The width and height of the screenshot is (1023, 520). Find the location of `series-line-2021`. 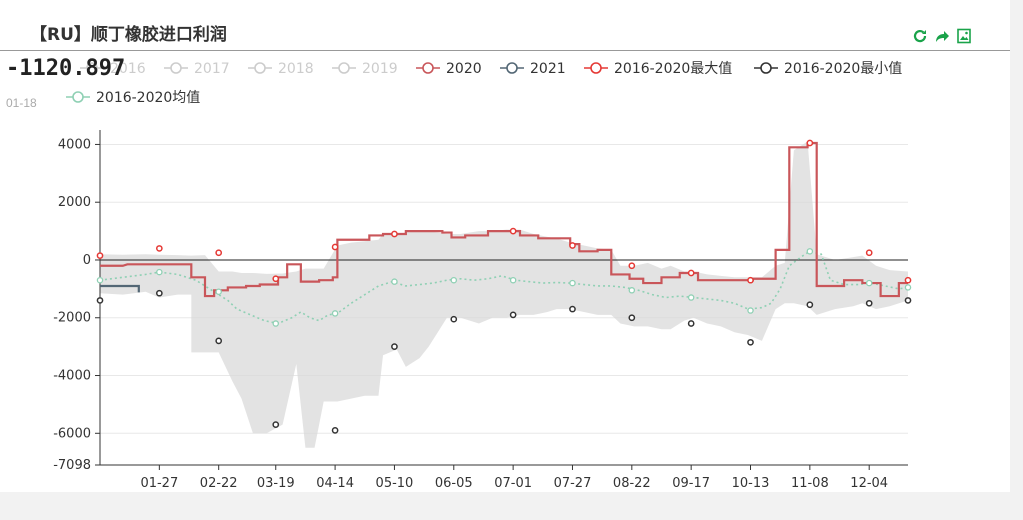

series-line-2021 is located at coordinates (120, 288).